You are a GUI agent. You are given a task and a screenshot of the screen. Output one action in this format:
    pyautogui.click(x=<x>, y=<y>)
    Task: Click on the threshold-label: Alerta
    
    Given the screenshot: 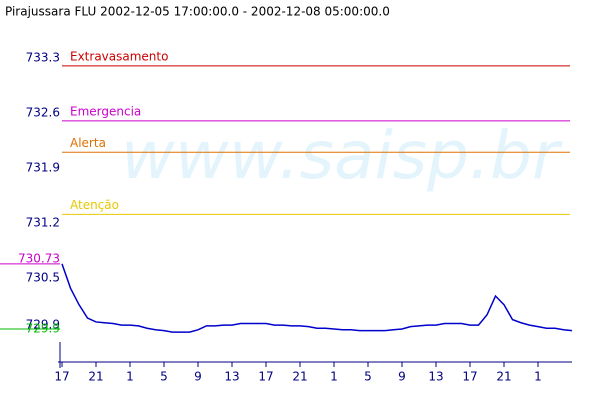 What is the action you would take?
    pyautogui.click(x=88, y=143)
    